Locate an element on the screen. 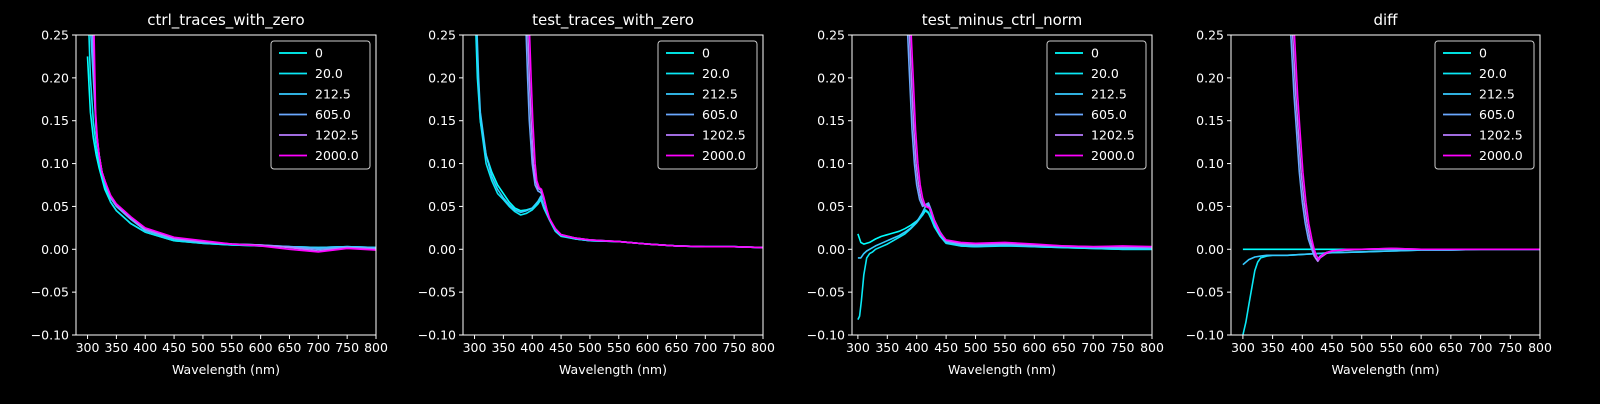 The width and height of the screenshot is (1600, 404). series-line-20.0 is located at coordinates (1004, 264).